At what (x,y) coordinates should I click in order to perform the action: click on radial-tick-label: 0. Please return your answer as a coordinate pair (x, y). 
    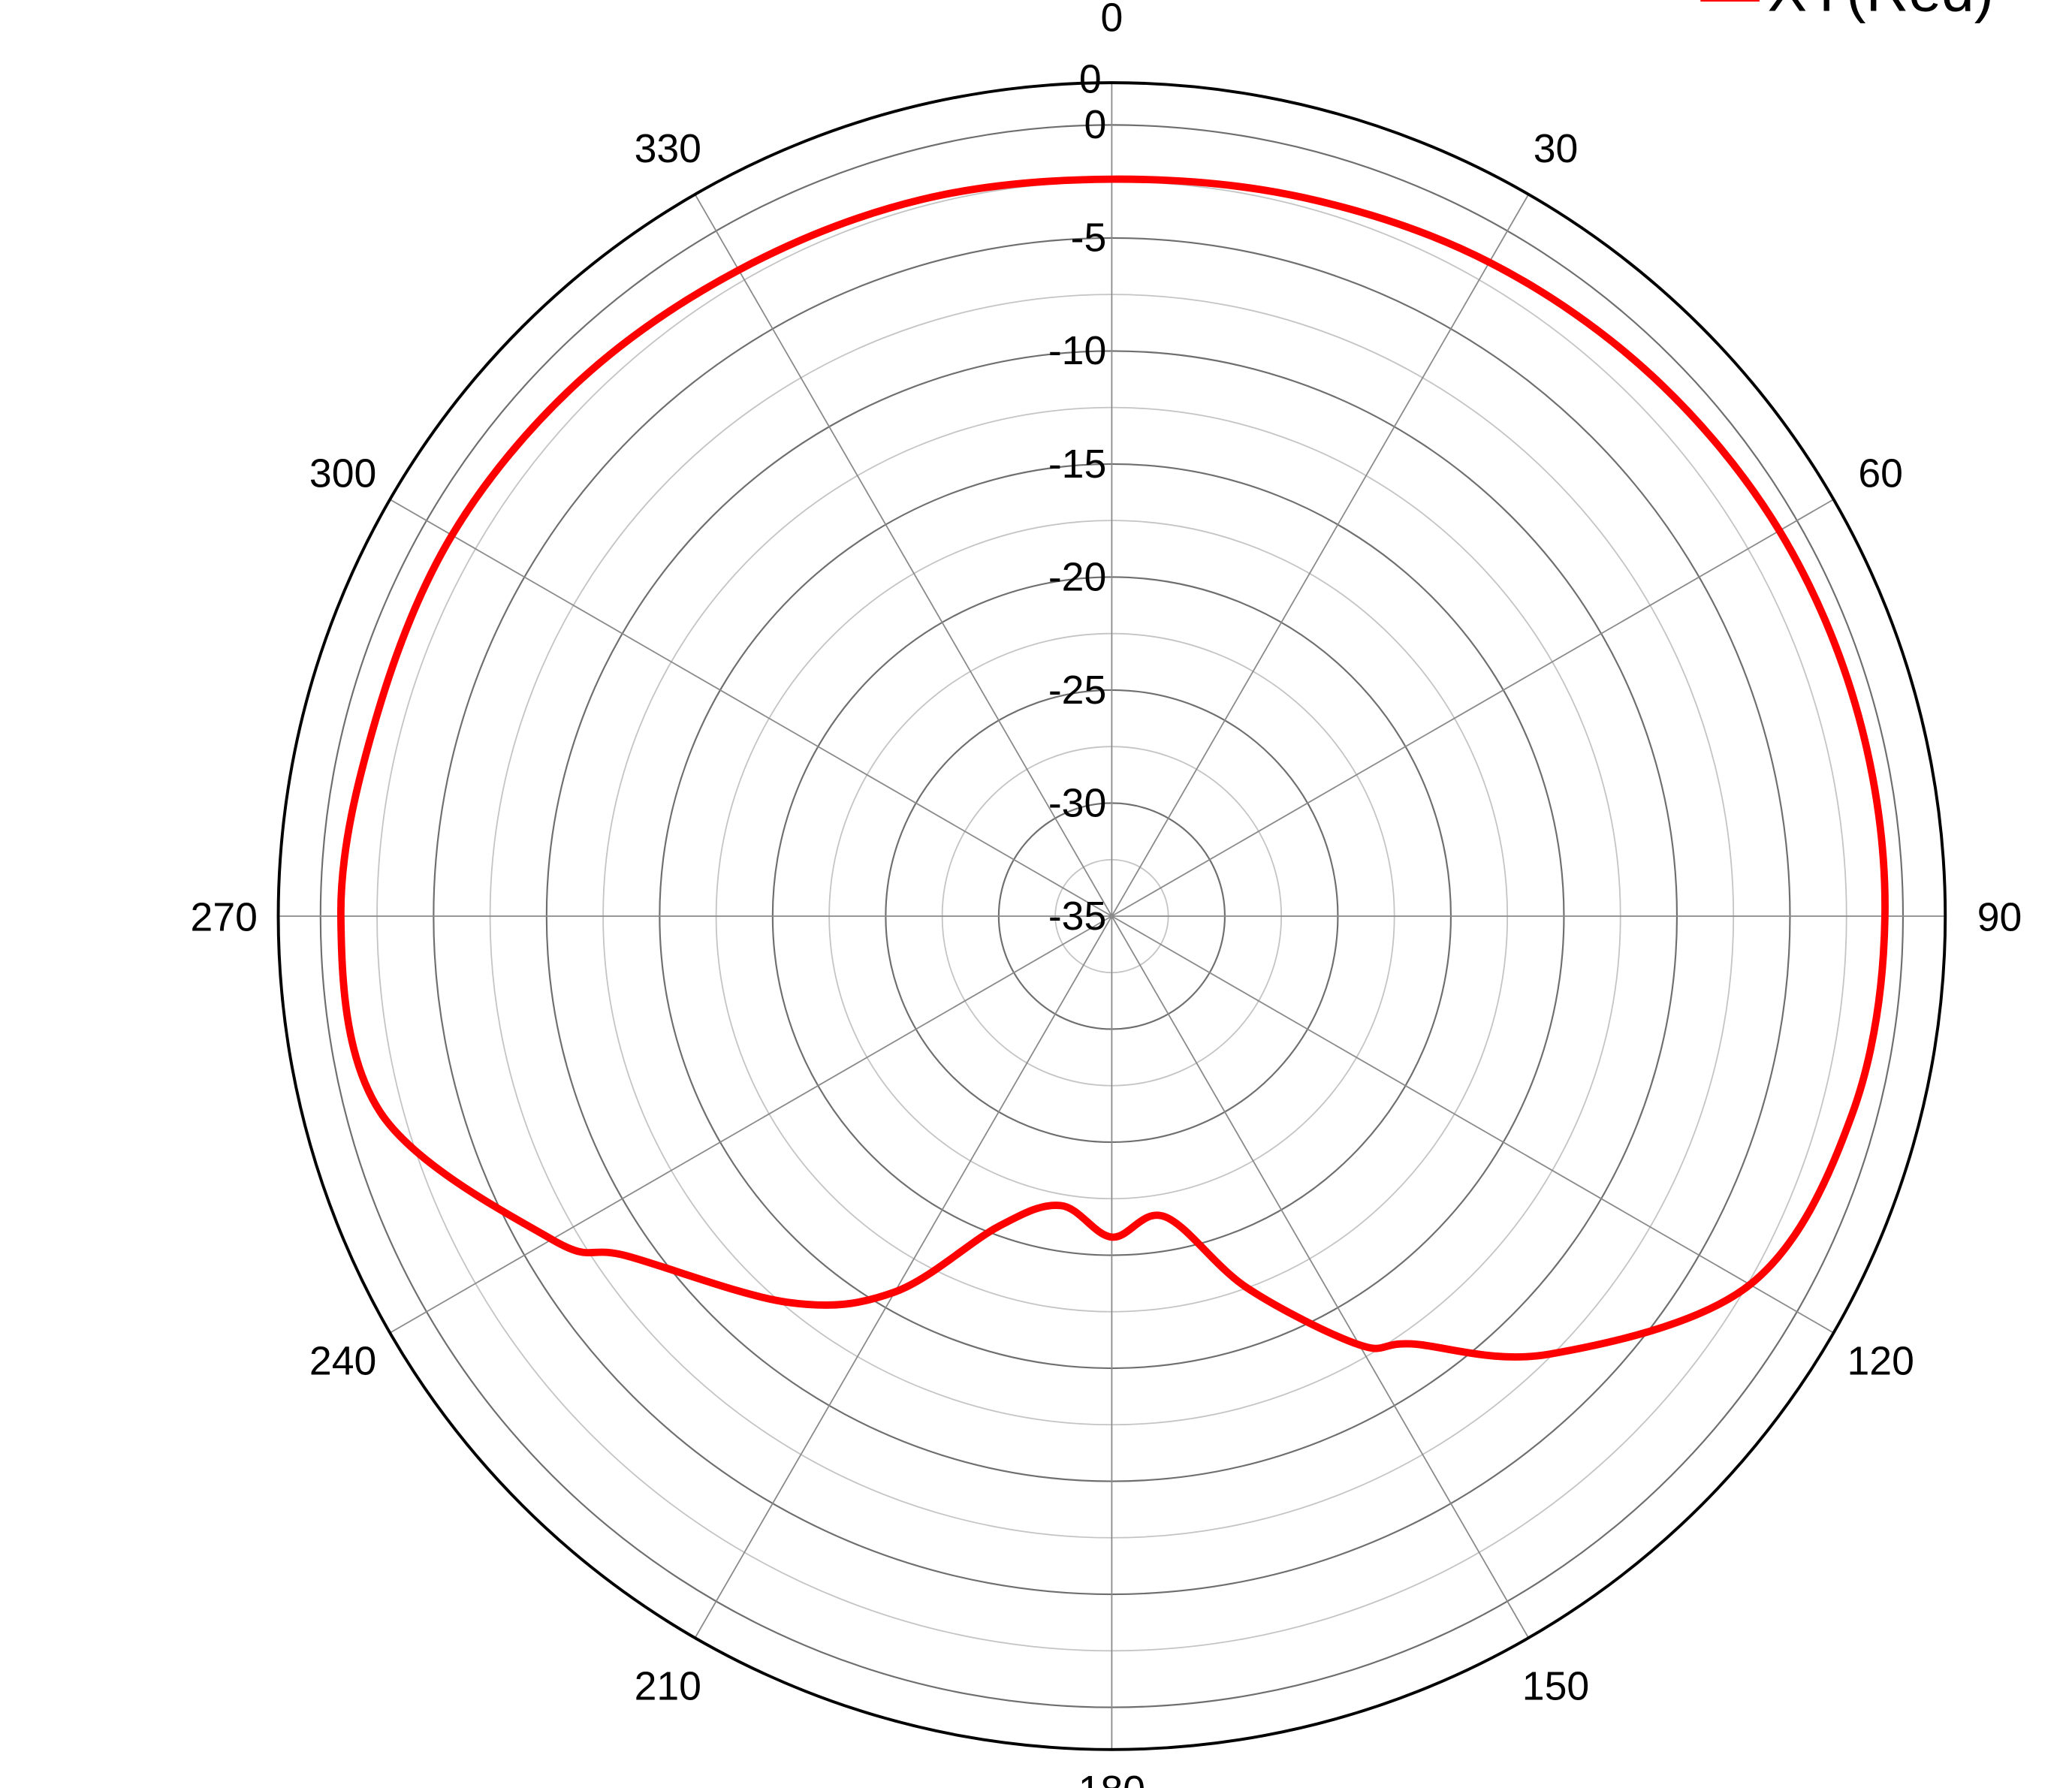
    Looking at the image, I should click on (1095, 125).